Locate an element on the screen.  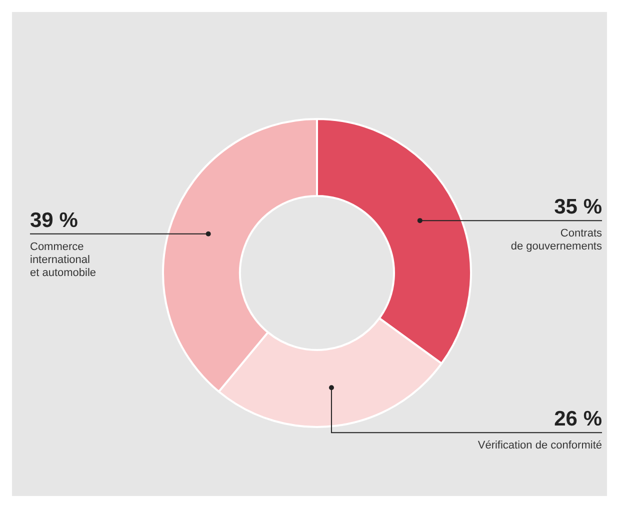
data-label: 39 % is located at coordinates (54, 220).